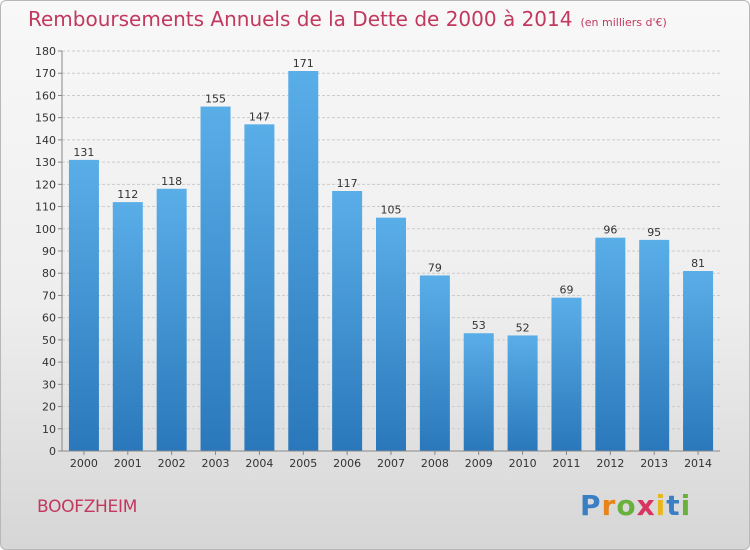 The width and height of the screenshot is (750, 550). I want to click on ytick-label-80: 80, so click(49, 273).